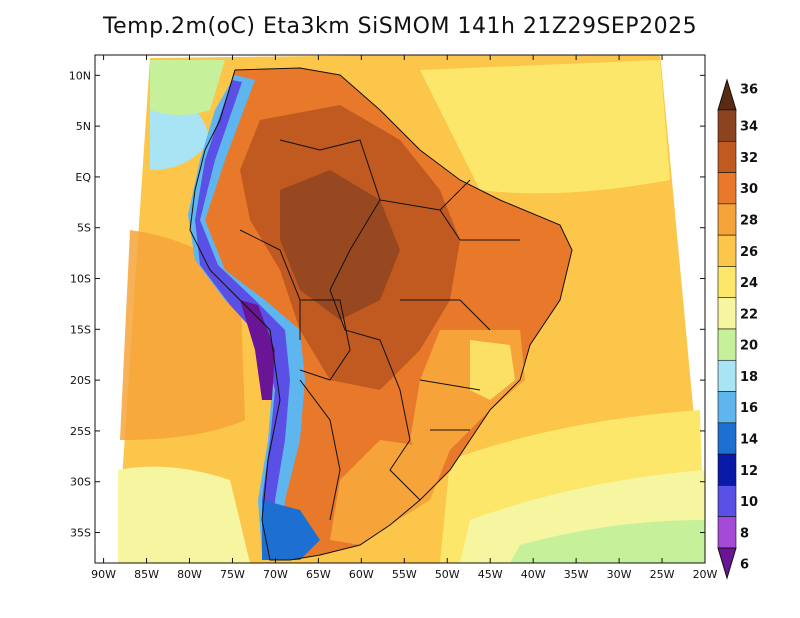 This screenshot has width=800, height=618. I want to click on lat-tick-label: 10S, so click(80, 279).